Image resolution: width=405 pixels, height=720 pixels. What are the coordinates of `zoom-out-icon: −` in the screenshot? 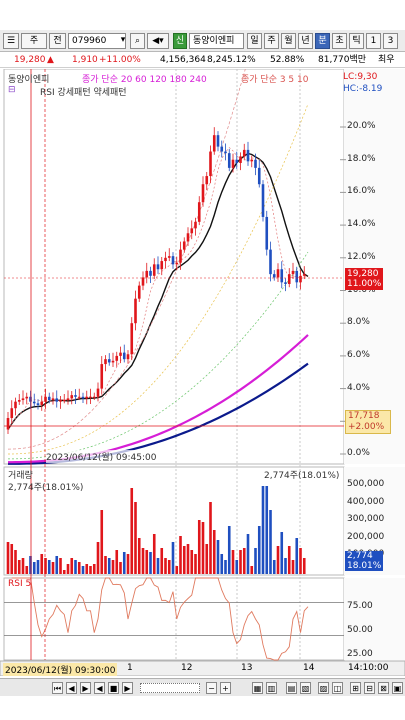 It's located at (211, 688).